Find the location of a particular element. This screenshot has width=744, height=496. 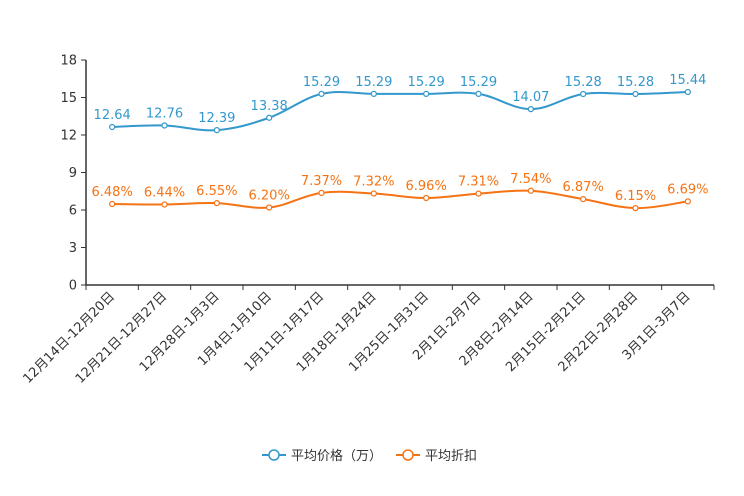

y-tick-label: 3 is located at coordinates (73, 248).